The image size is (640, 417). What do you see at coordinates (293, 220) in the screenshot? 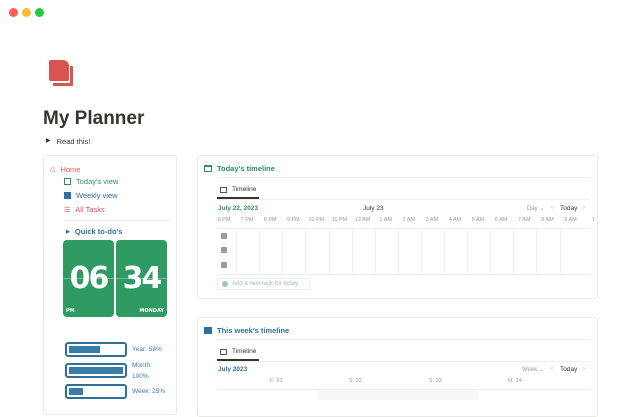
I see `hour-label: 9 PM` at bounding box center [293, 220].